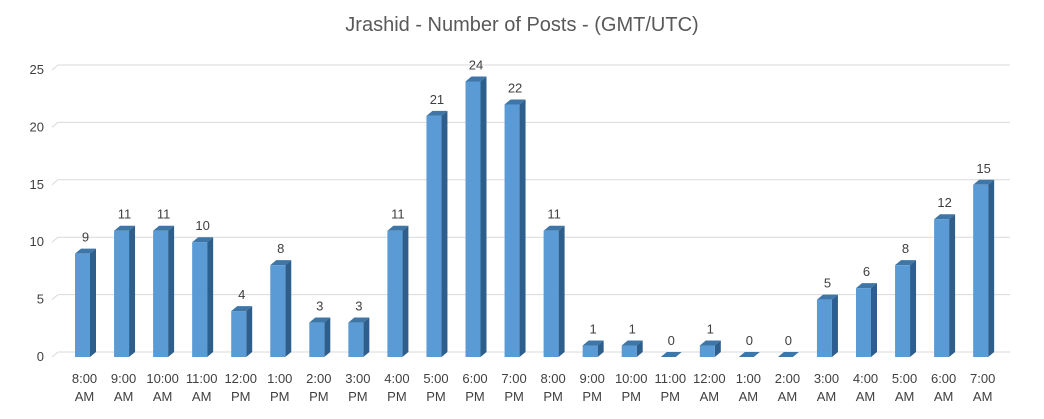 The width and height of the screenshot is (1044, 419). What do you see at coordinates (202, 387) in the screenshot?
I see `x-tick-label: 11:00 AM` at bounding box center [202, 387].